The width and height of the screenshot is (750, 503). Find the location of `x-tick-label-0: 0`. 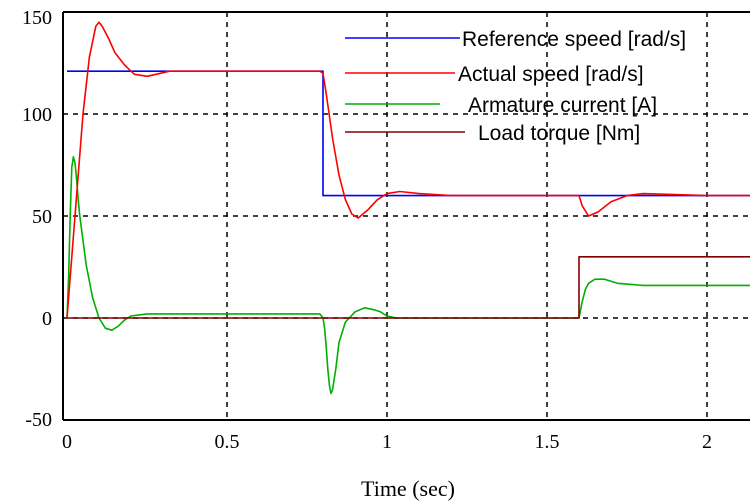

x-tick-label-0: 0 is located at coordinates (67, 442).